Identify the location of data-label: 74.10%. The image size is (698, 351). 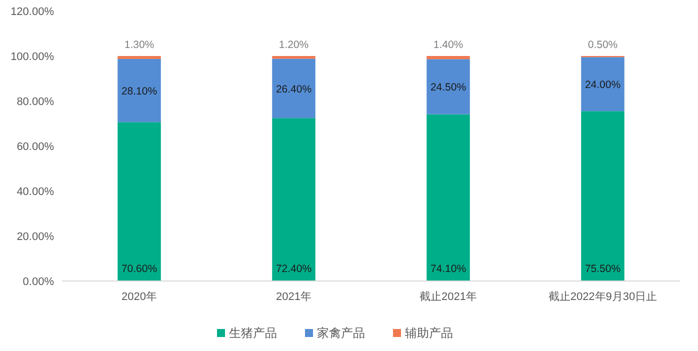
(448, 269).